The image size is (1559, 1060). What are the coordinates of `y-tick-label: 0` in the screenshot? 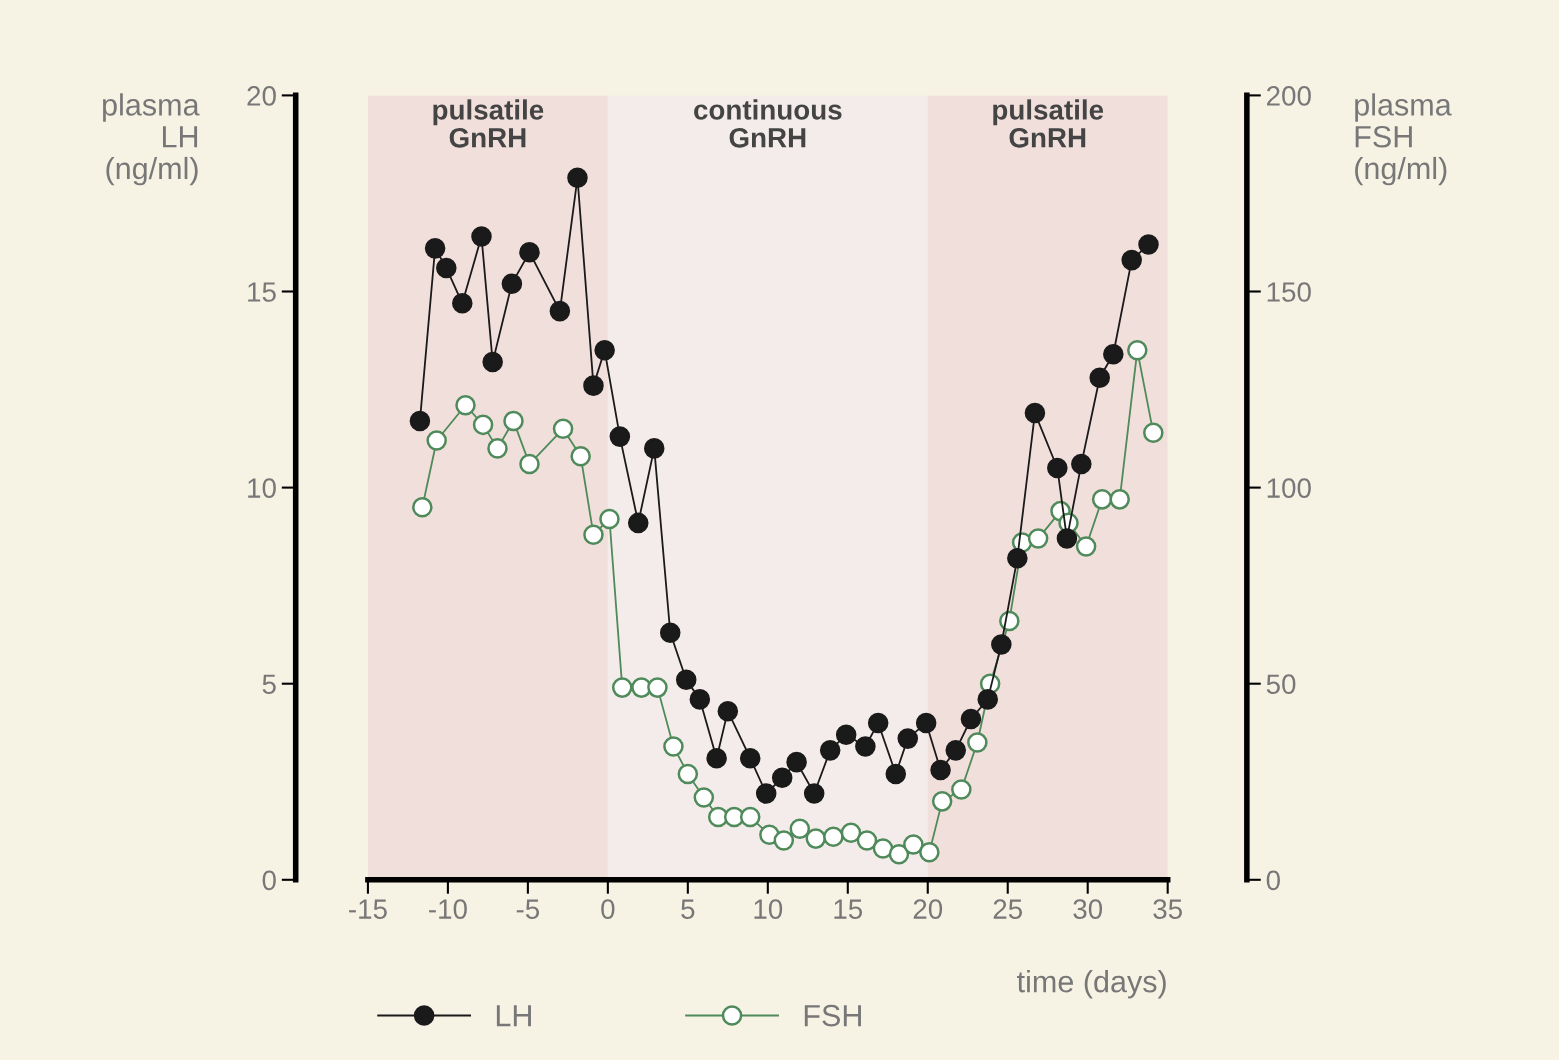 It's located at (269, 880).